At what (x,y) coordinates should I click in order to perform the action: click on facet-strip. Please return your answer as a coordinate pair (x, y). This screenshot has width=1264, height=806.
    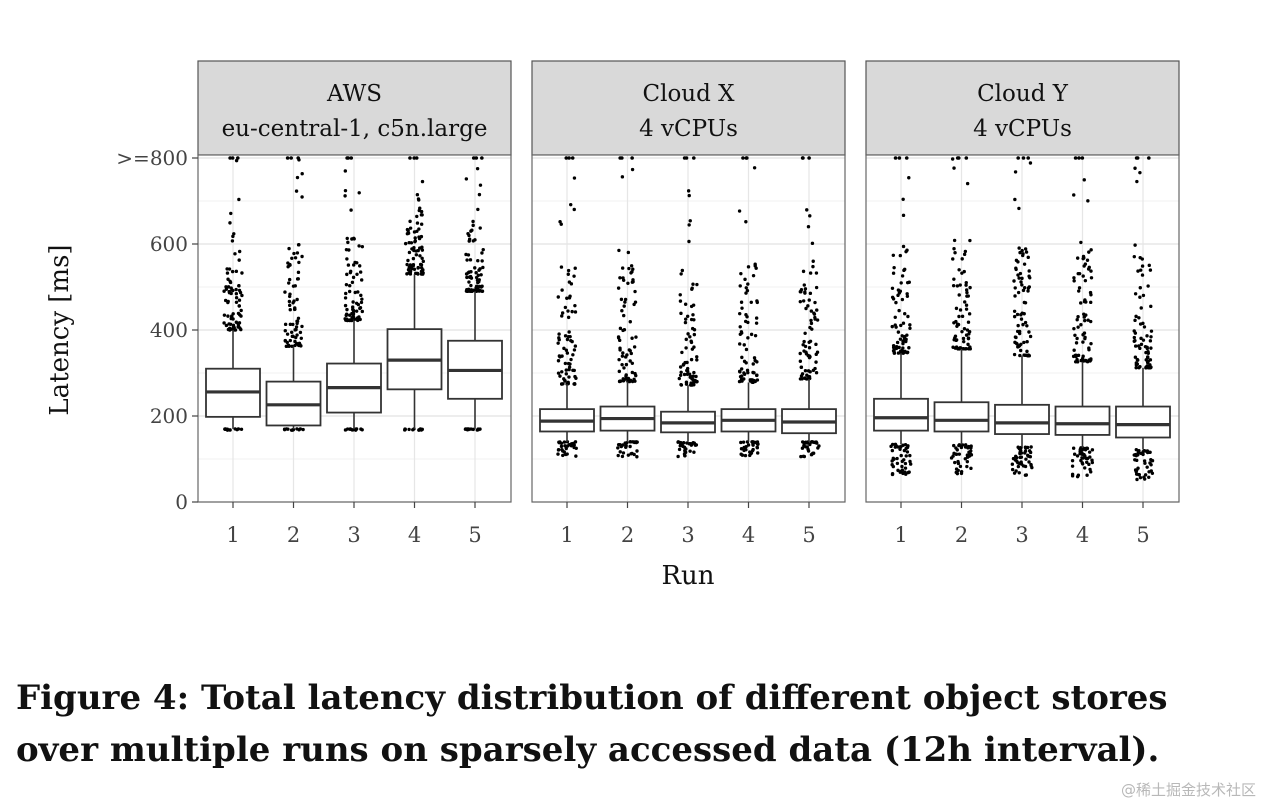
    Looking at the image, I should click on (1022, 108).